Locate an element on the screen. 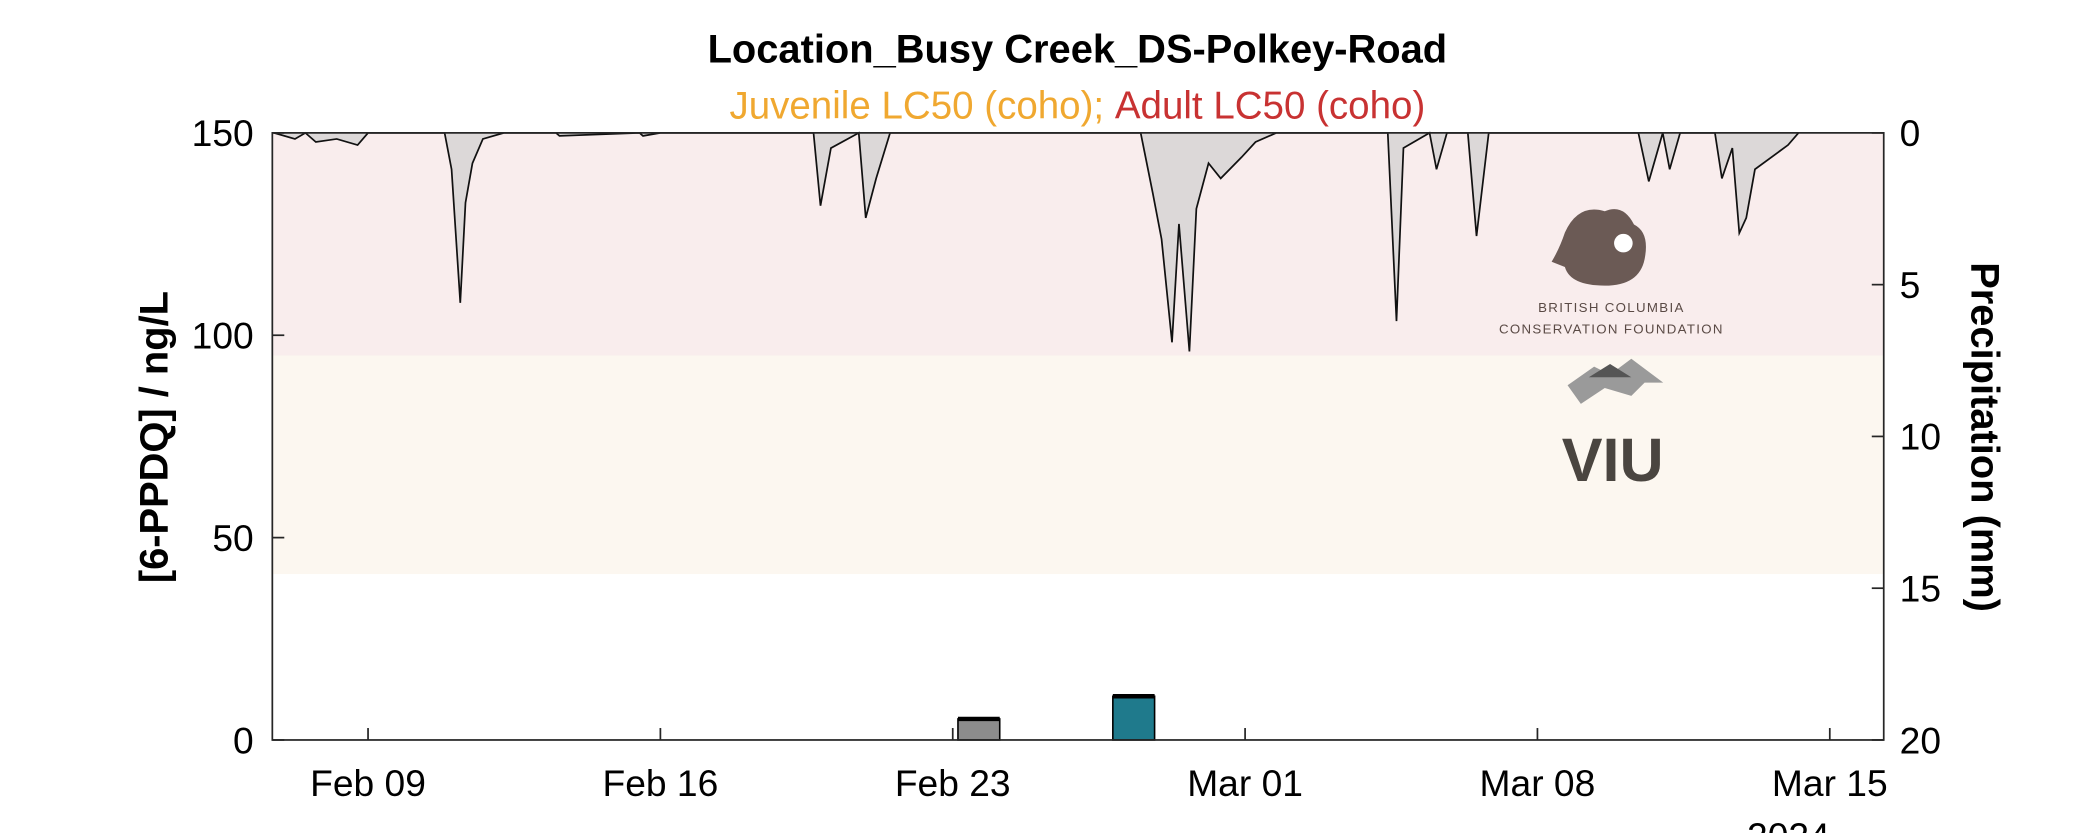 This screenshot has height=833, width=2083. logo-text: BRITISH COLUMBIA is located at coordinates (1611, 307).